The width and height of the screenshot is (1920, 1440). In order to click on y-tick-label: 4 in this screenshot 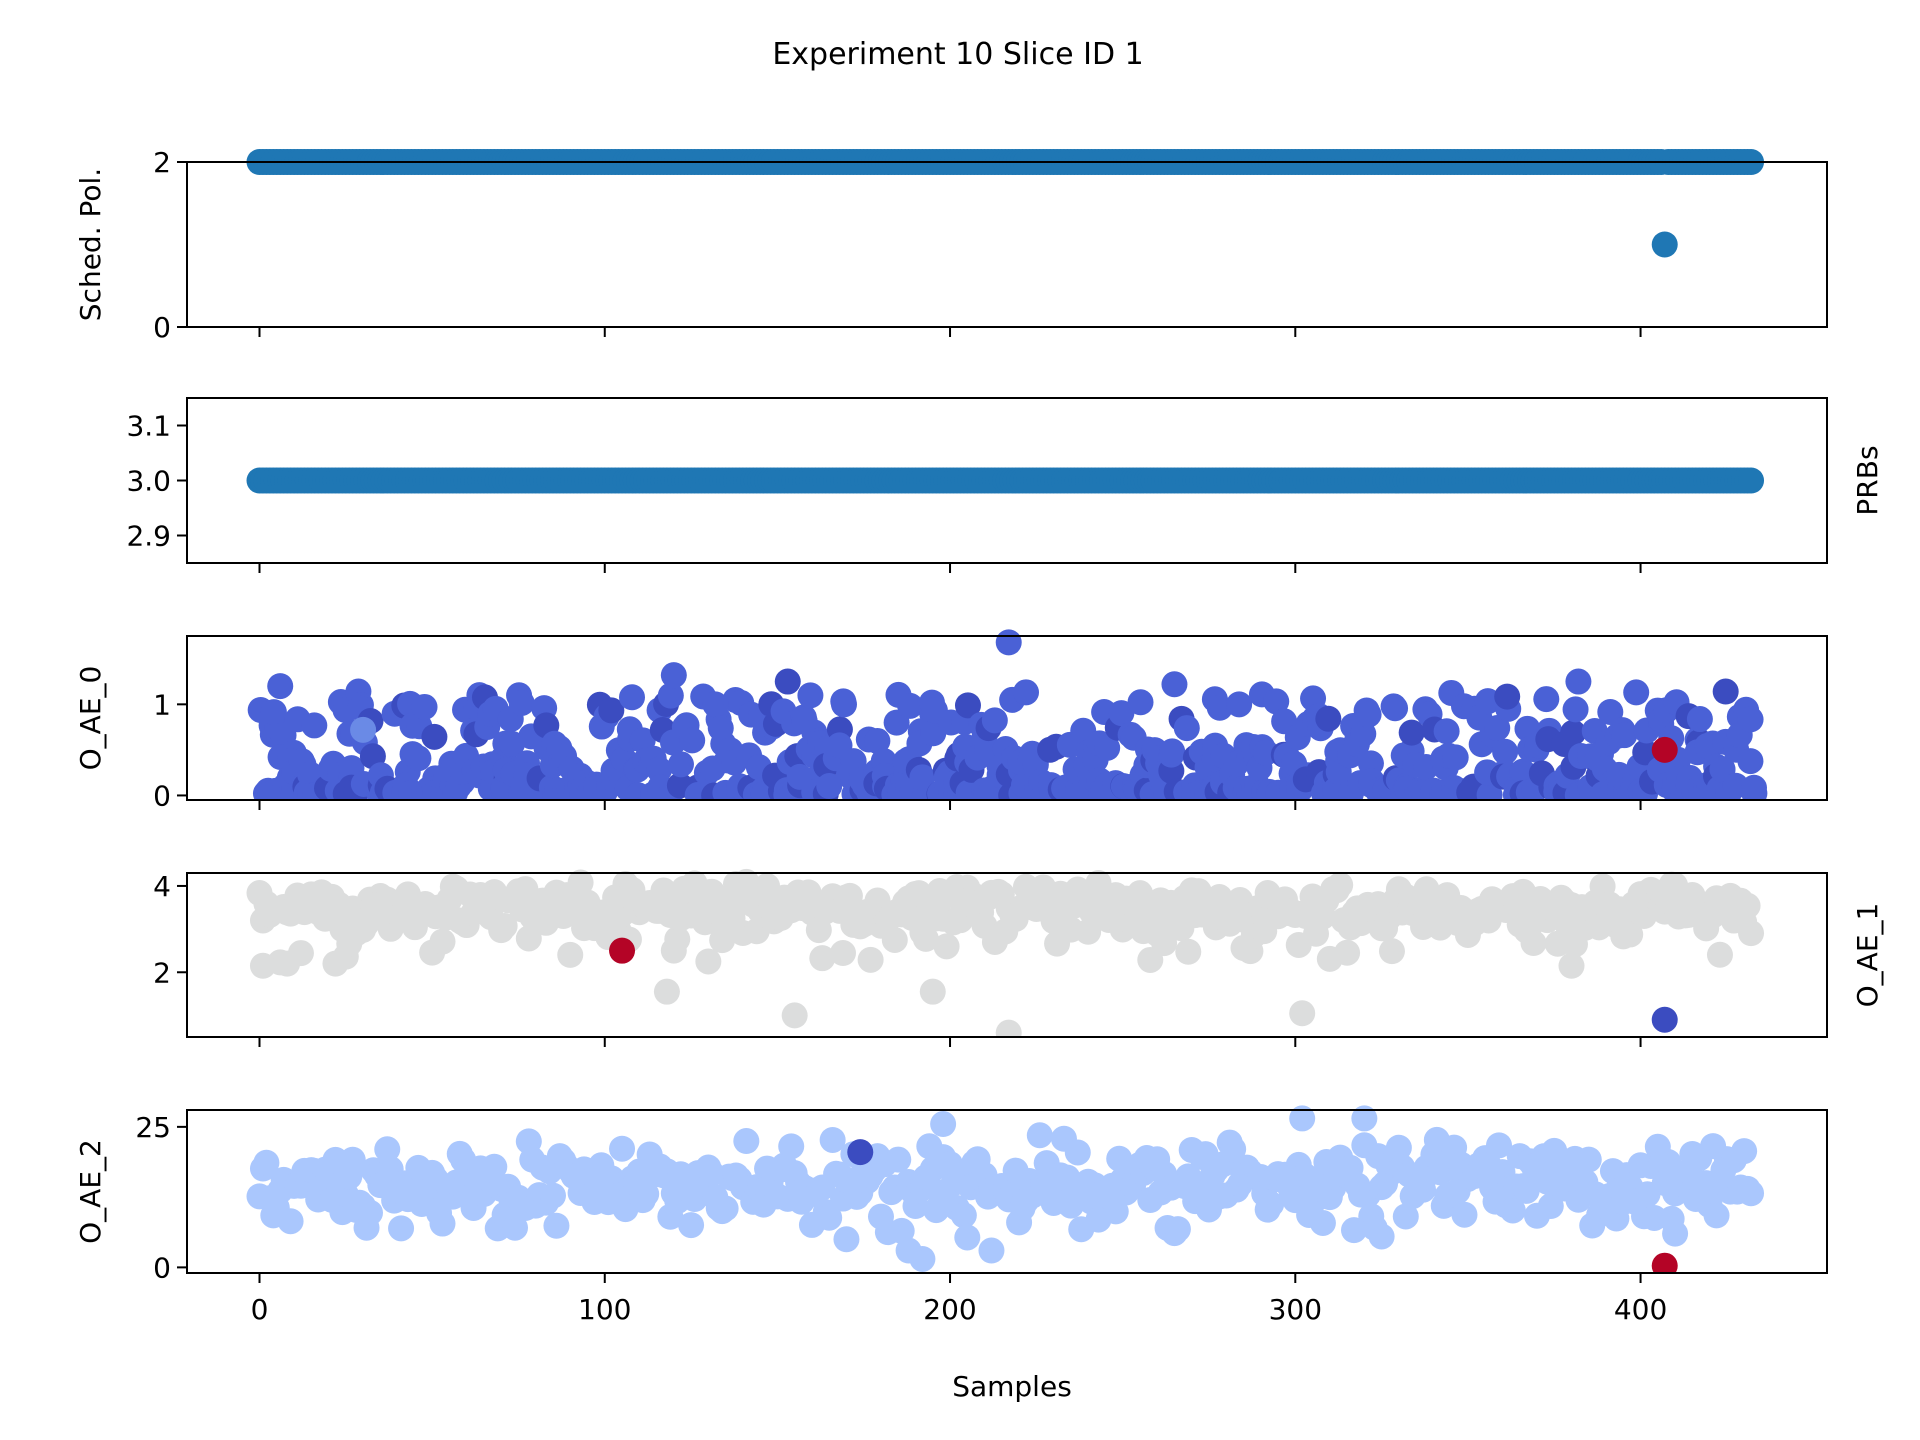, I will do `click(162, 886)`.